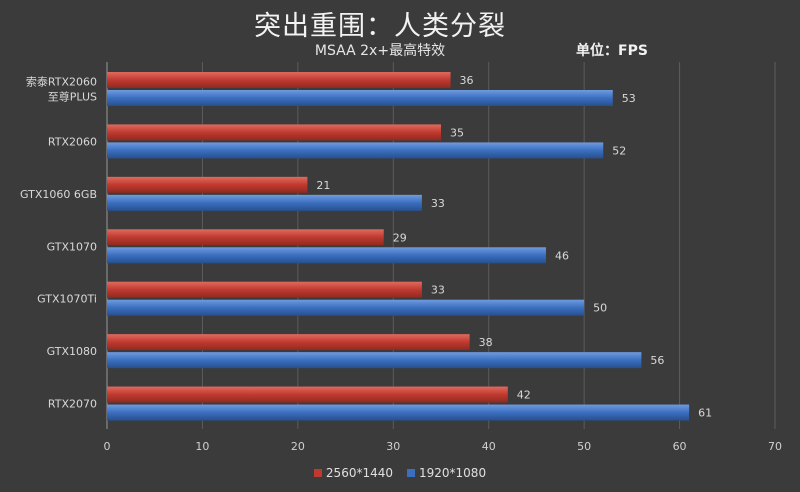  What do you see at coordinates (400, 473) in the screenshot?
I see `legend: 2560*1440 1920*1080` at bounding box center [400, 473].